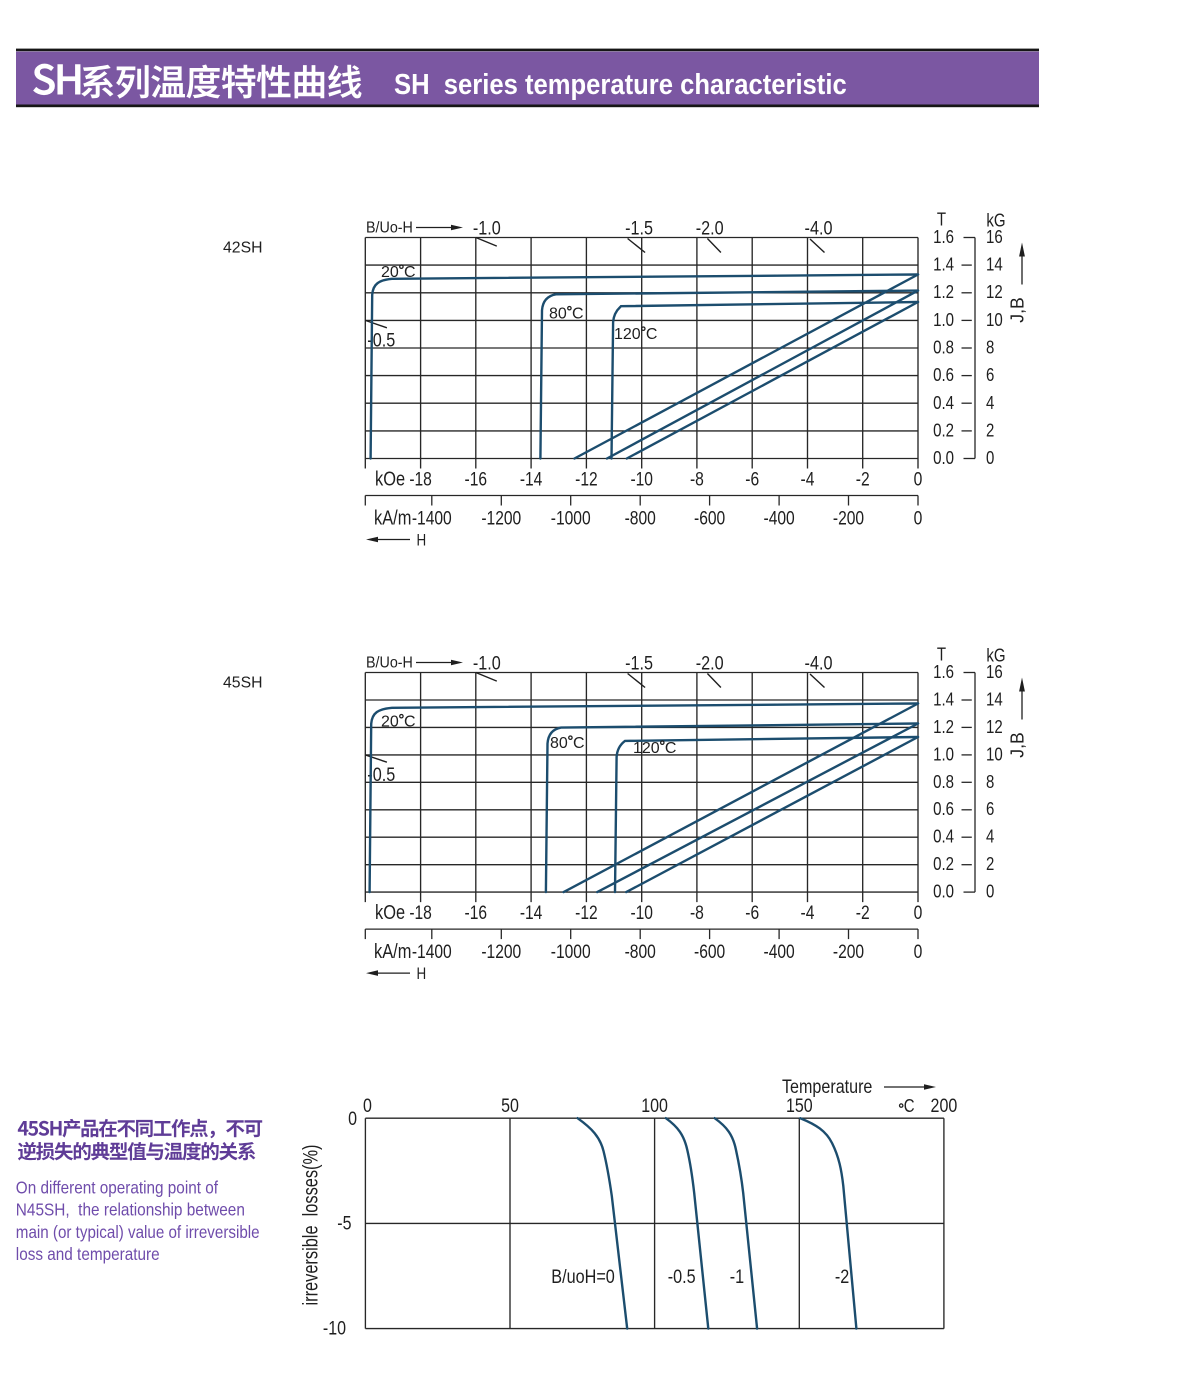 Image resolution: width=1198 pixels, height=1391 pixels. Describe the element at coordinates (559, 743) in the screenshot. I see `svg-text: 80` at that location.